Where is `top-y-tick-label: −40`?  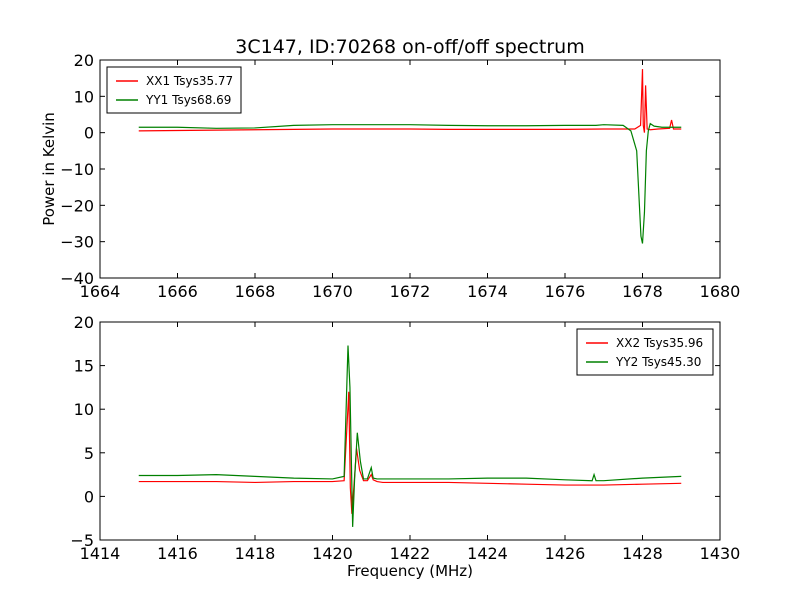 top-y-tick-label: −40 is located at coordinates (77, 278).